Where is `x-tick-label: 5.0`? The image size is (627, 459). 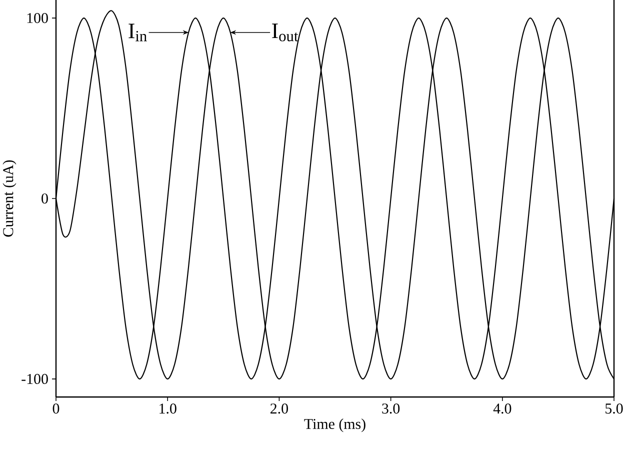 x-tick-label: 5.0 is located at coordinates (614, 409).